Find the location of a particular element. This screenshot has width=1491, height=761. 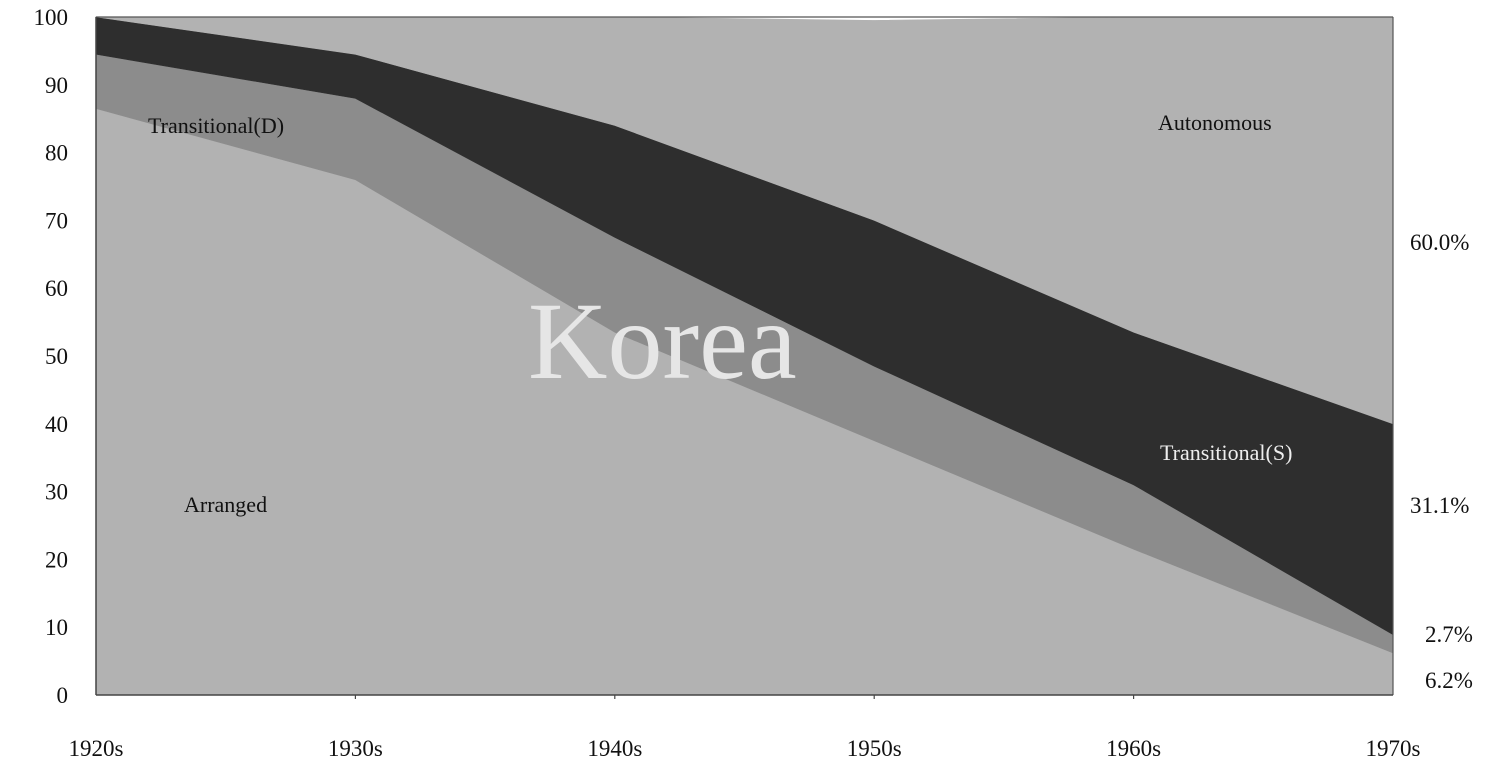

x-tick-label: 1930s is located at coordinates (355, 748).